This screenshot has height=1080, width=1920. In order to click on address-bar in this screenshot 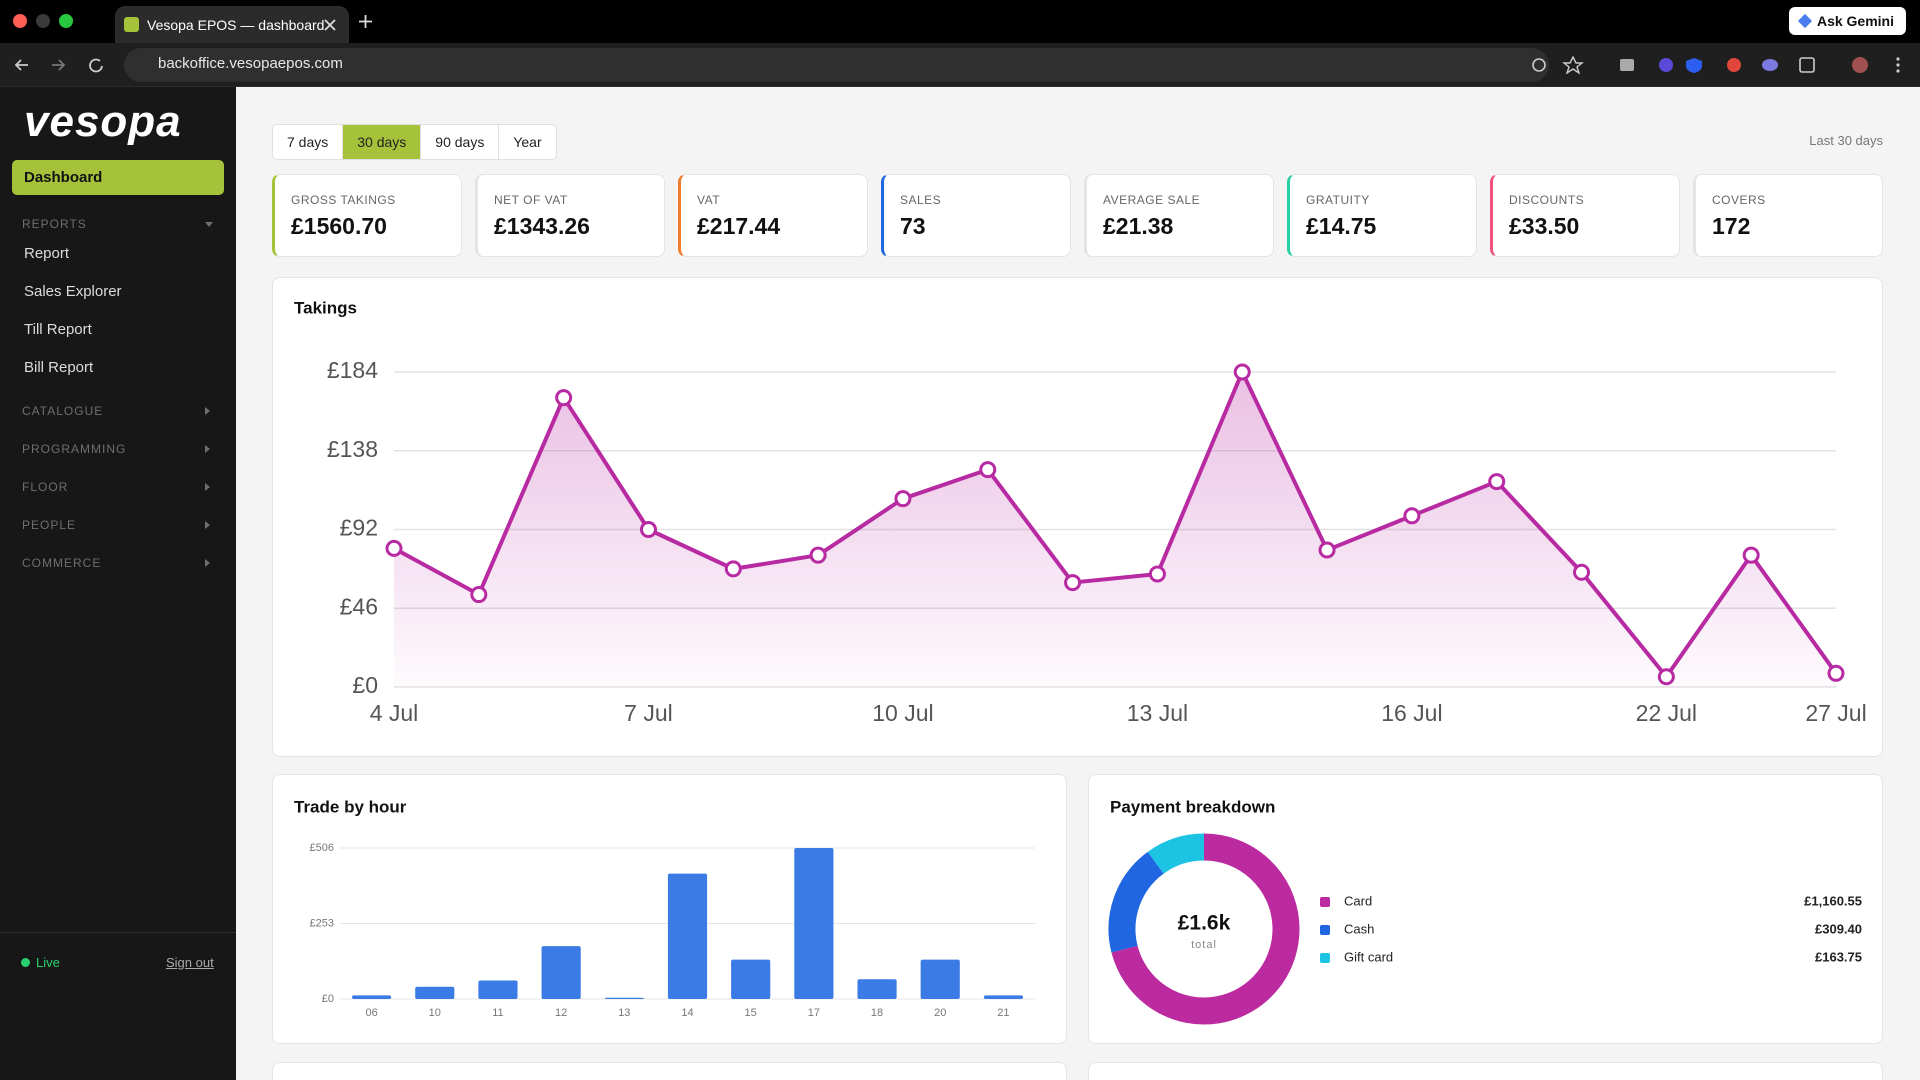, I will do `click(960, 65)`.